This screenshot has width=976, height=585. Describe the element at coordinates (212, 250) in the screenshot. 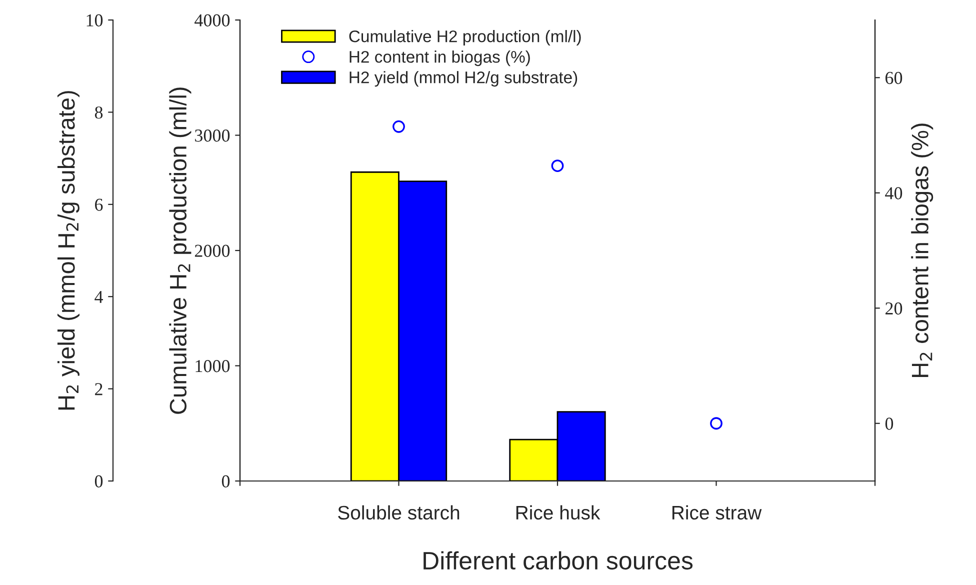

I see `y-tick-label: 2000` at that location.